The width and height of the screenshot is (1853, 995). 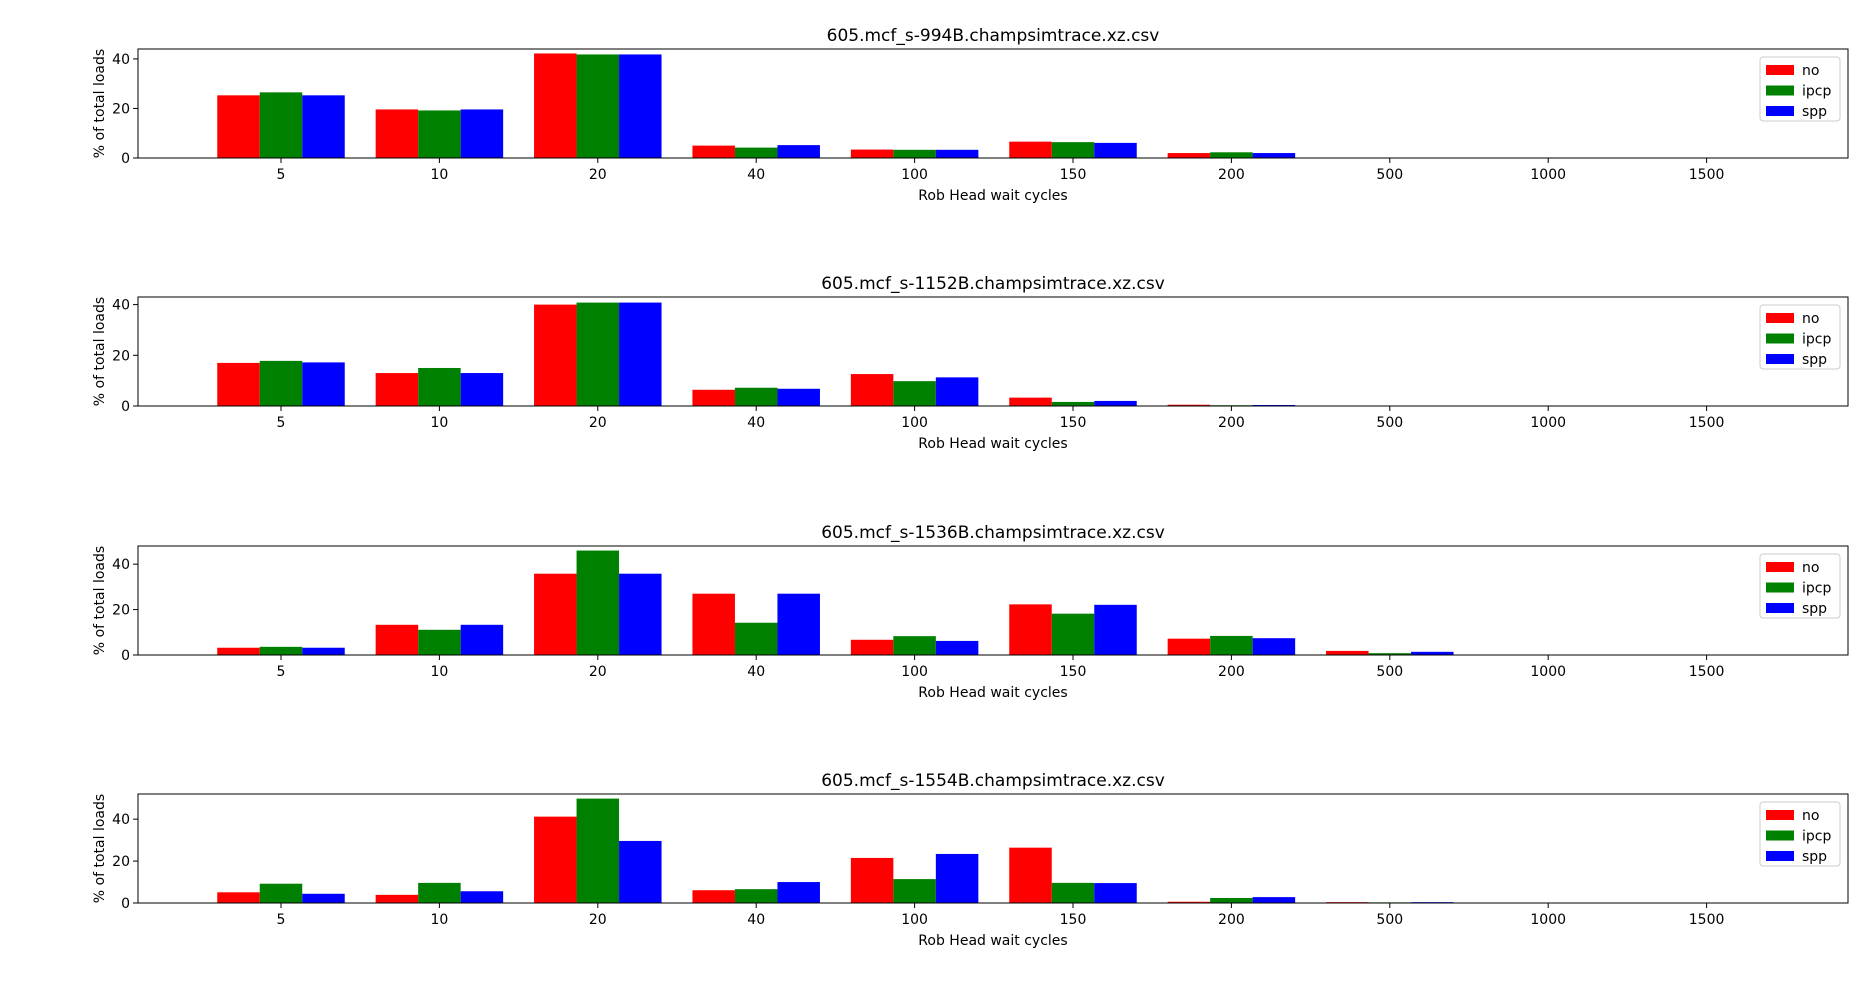 What do you see at coordinates (1548, 175) in the screenshot?
I see `x-tick-label: 1000` at bounding box center [1548, 175].